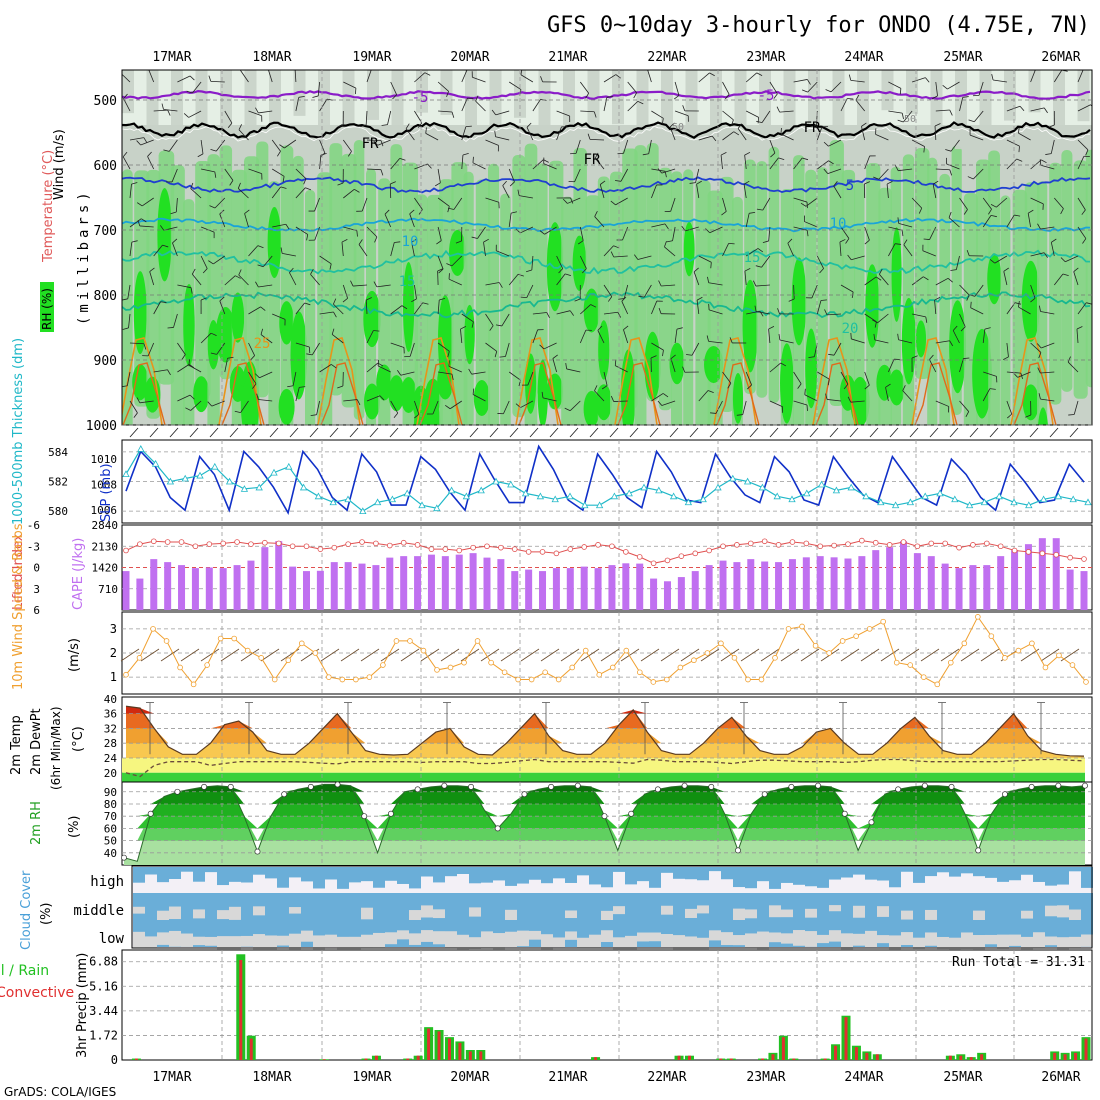  I want to click on cloud-middle-cell, so click(1087, 906).